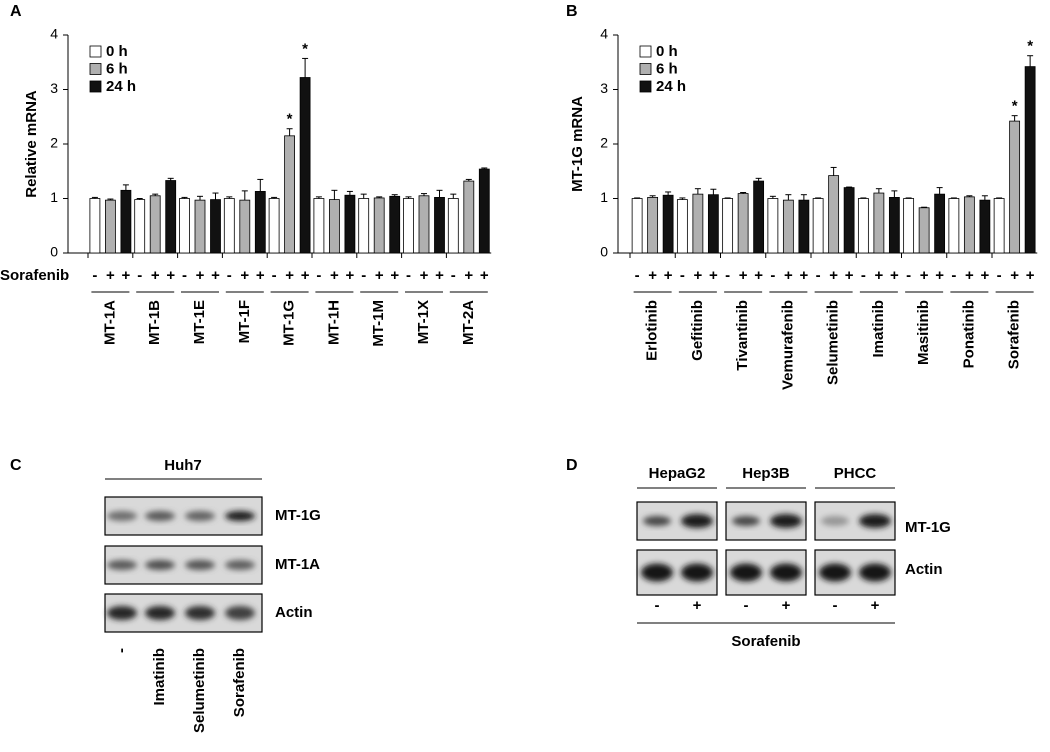  I want to click on x-tick-label: MT-1G, so click(289, 323).